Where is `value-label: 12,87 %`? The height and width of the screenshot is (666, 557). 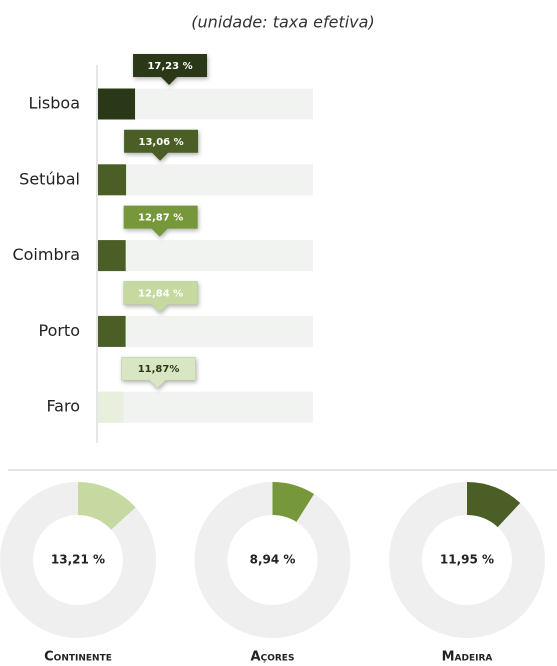 value-label: 12,87 % is located at coordinates (160, 218).